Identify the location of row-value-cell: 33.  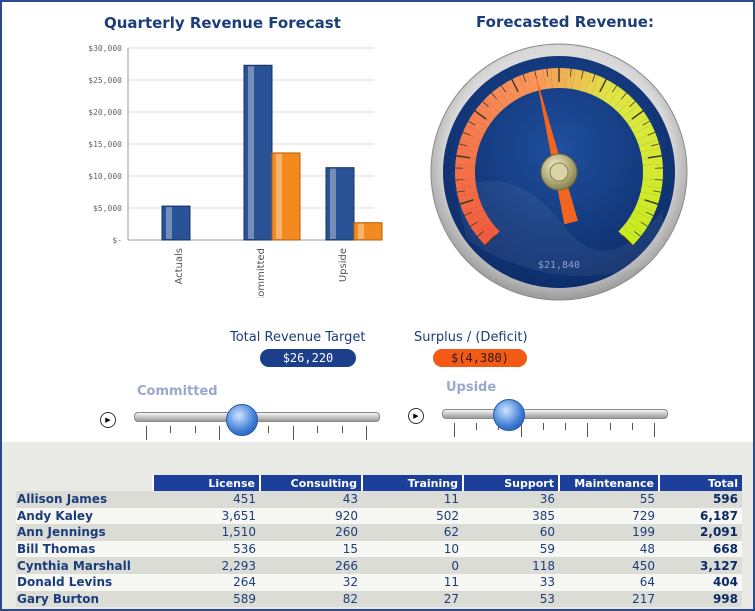
(511, 582).